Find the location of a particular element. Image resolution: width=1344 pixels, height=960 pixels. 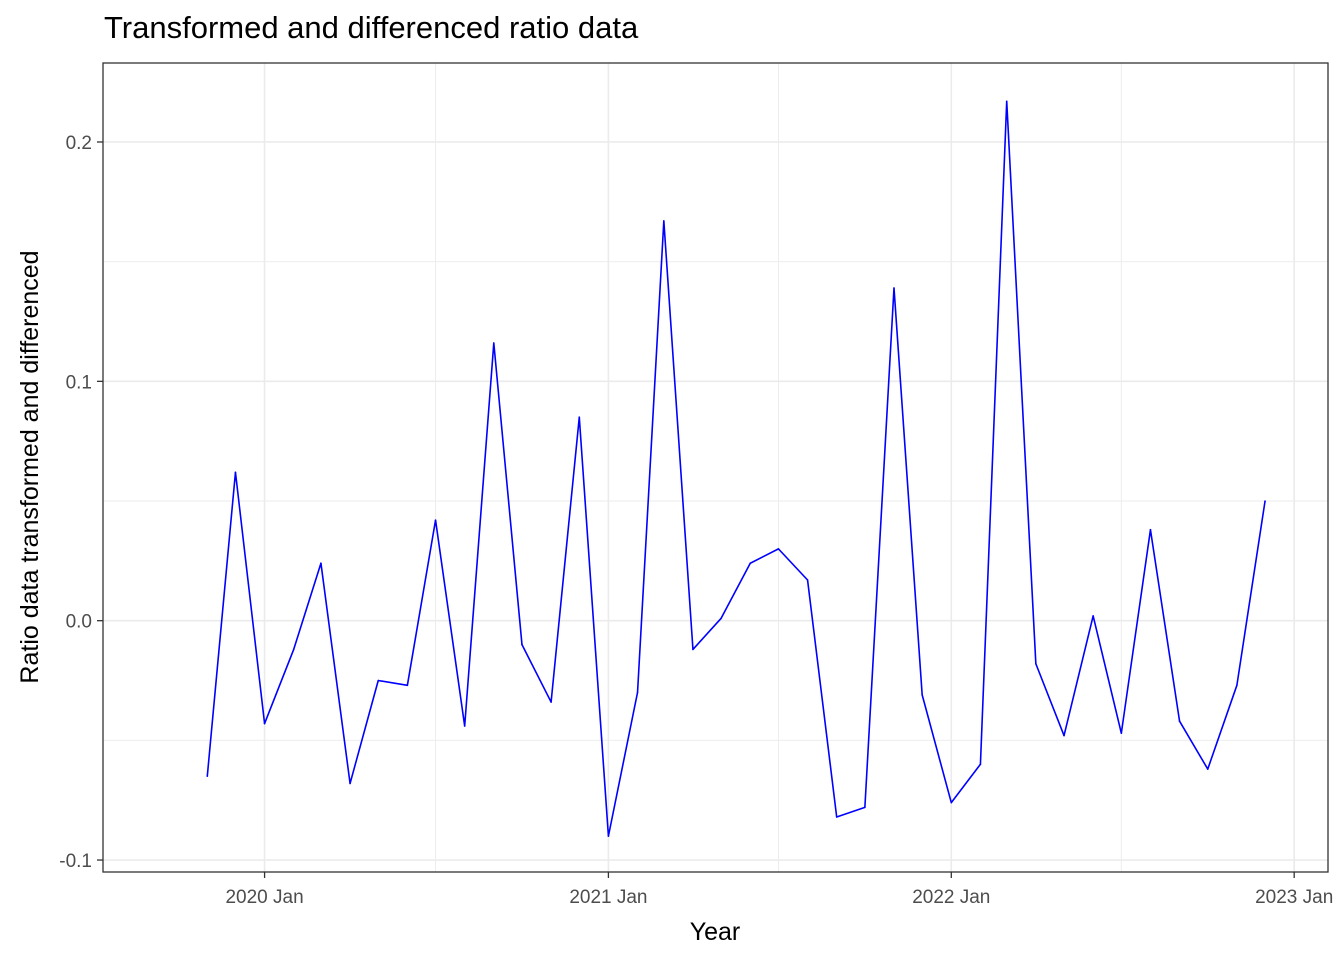

x-tick-label: 2022 Jan is located at coordinates (951, 897).